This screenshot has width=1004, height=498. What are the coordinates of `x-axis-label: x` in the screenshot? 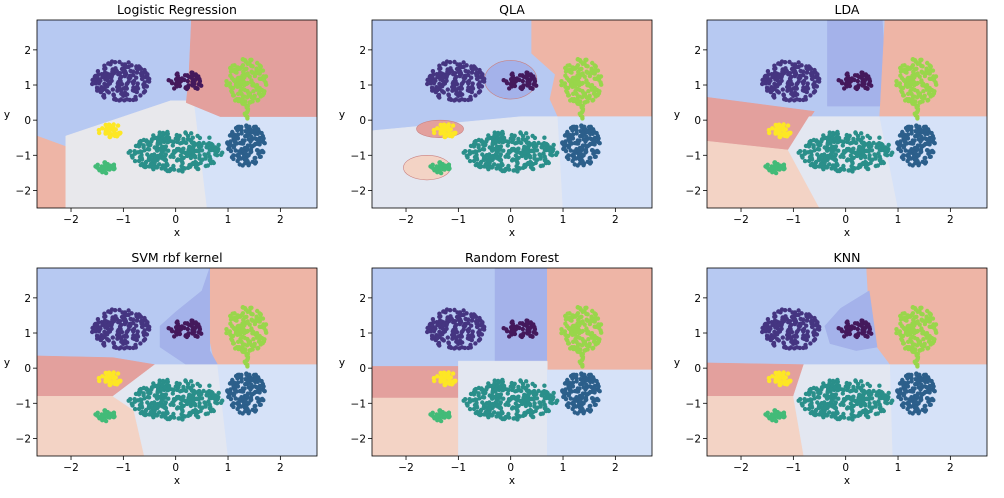 It's located at (512, 481).